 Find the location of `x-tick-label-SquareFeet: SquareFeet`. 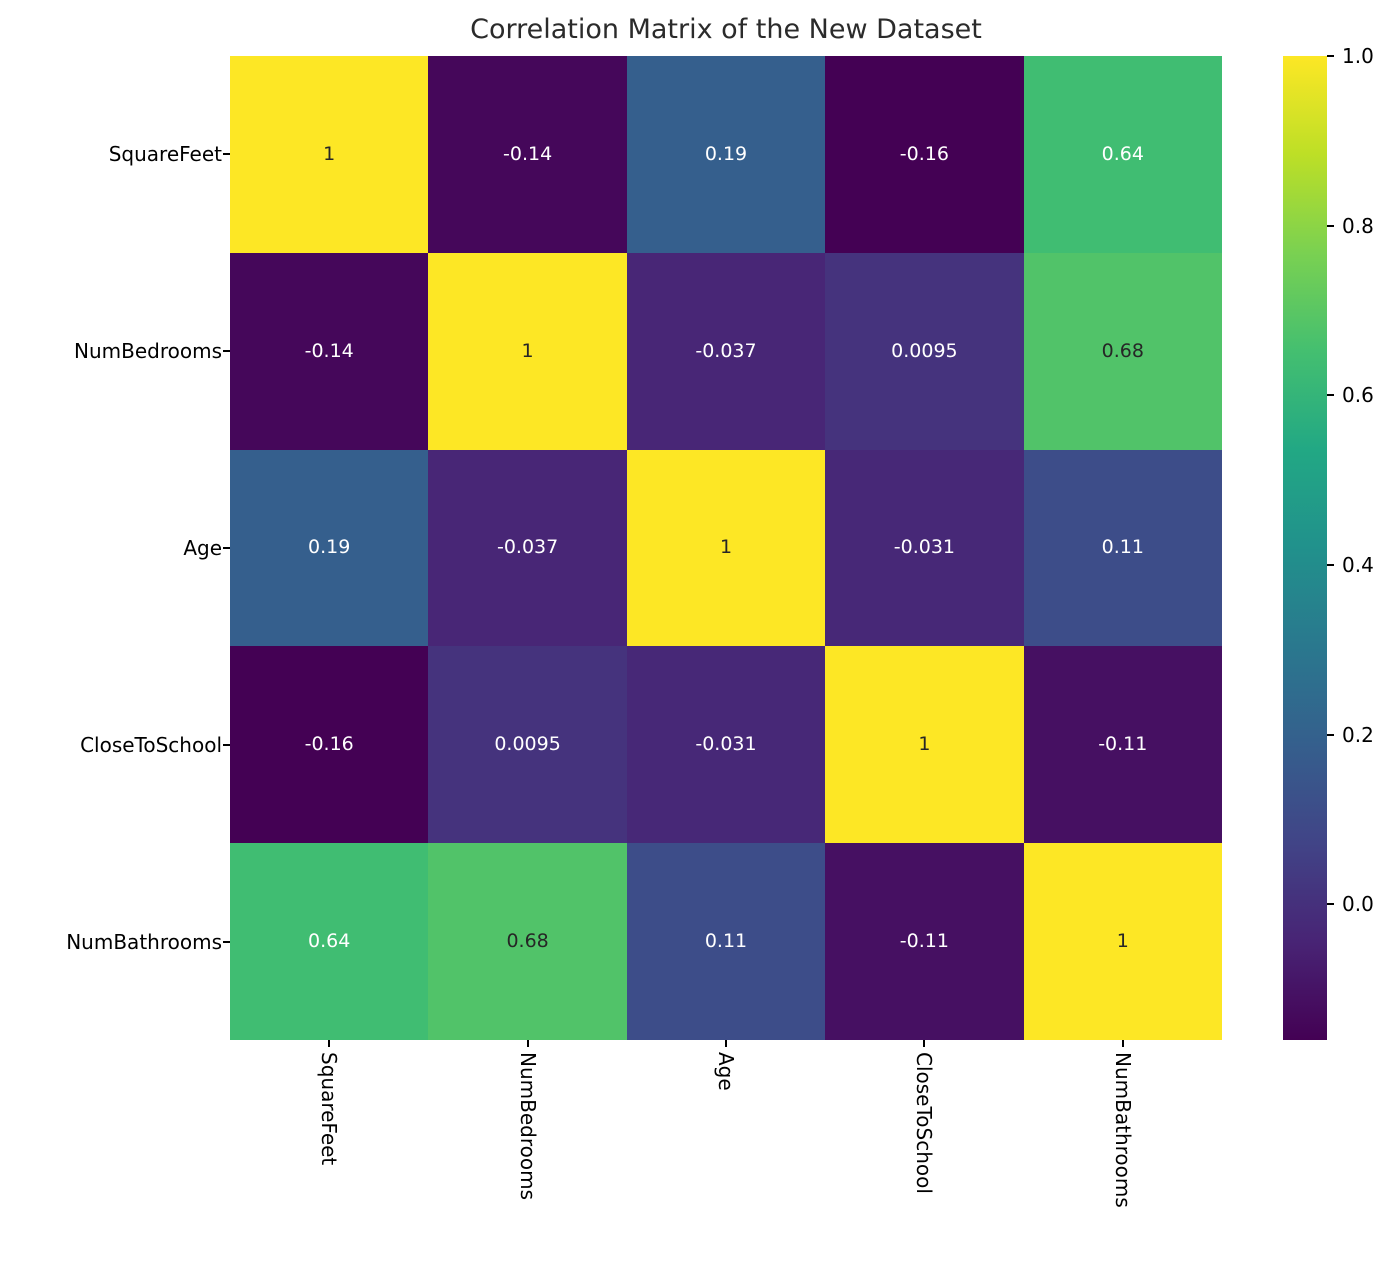

x-tick-label-SquareFeet: SquareFeet is located at coordinates (329, 1109).